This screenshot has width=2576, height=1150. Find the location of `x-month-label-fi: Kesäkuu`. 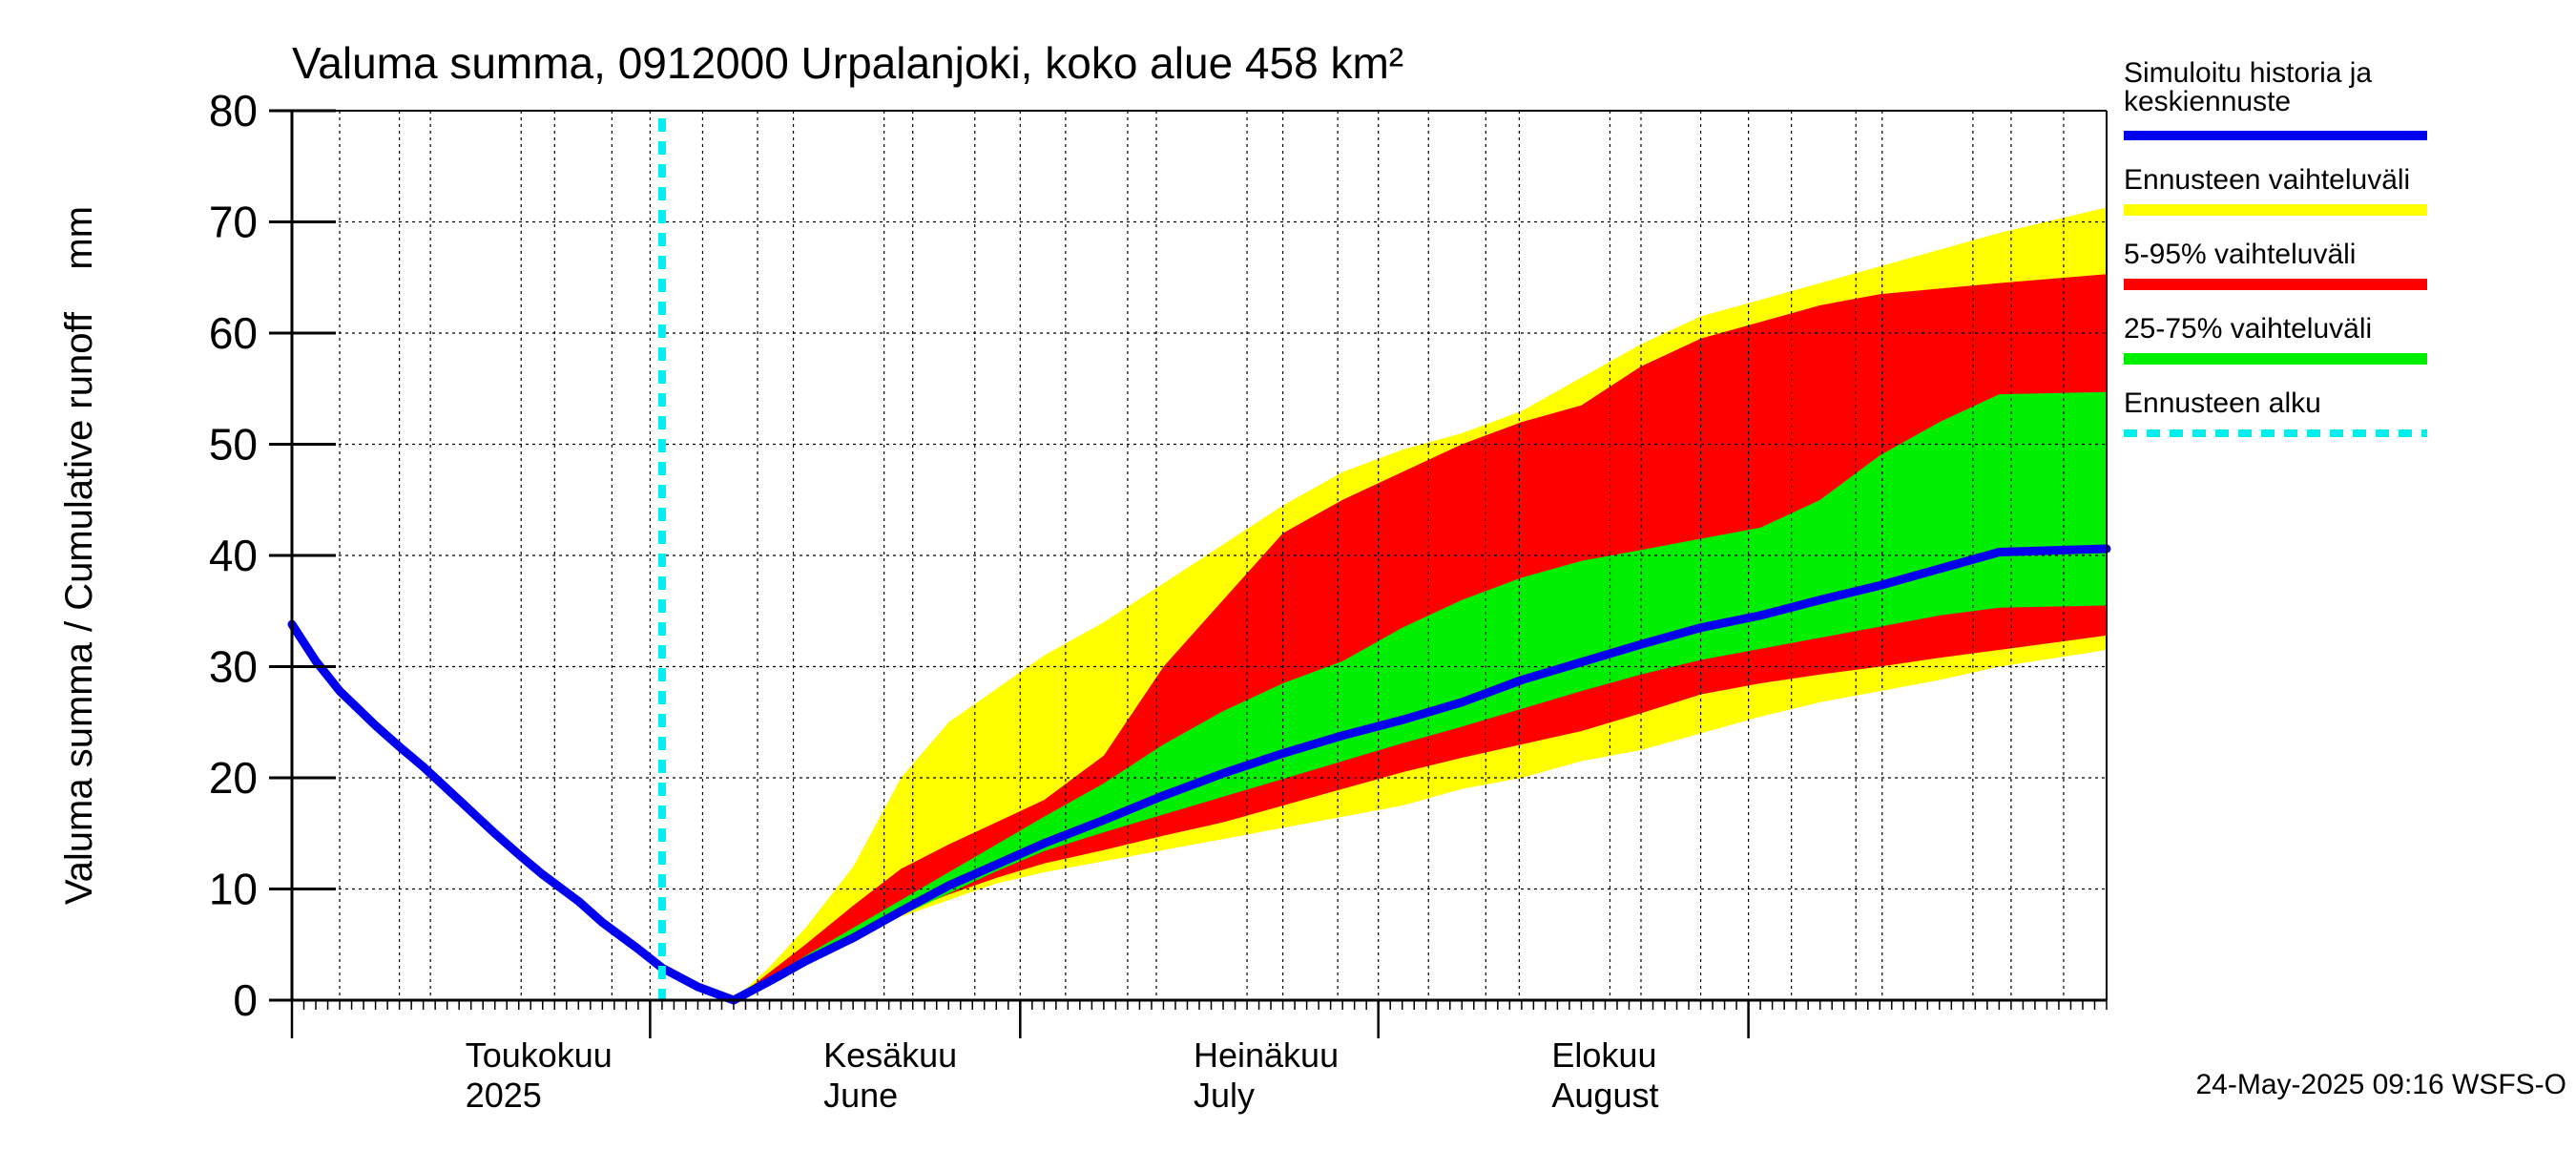

x-month-label-fi: Kesäkuu is located at coordinates (890, 1055).